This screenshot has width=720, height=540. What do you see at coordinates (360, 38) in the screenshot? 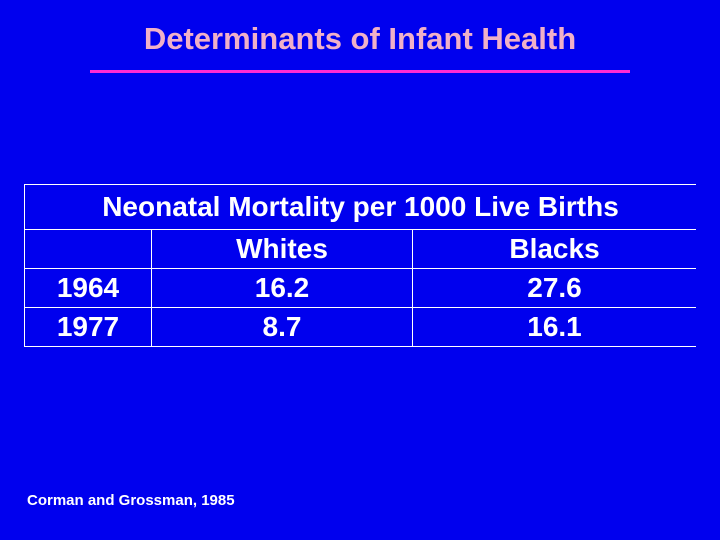
I see `slide-title: Determinants of Infant Health` at bounding box center [360, 38].